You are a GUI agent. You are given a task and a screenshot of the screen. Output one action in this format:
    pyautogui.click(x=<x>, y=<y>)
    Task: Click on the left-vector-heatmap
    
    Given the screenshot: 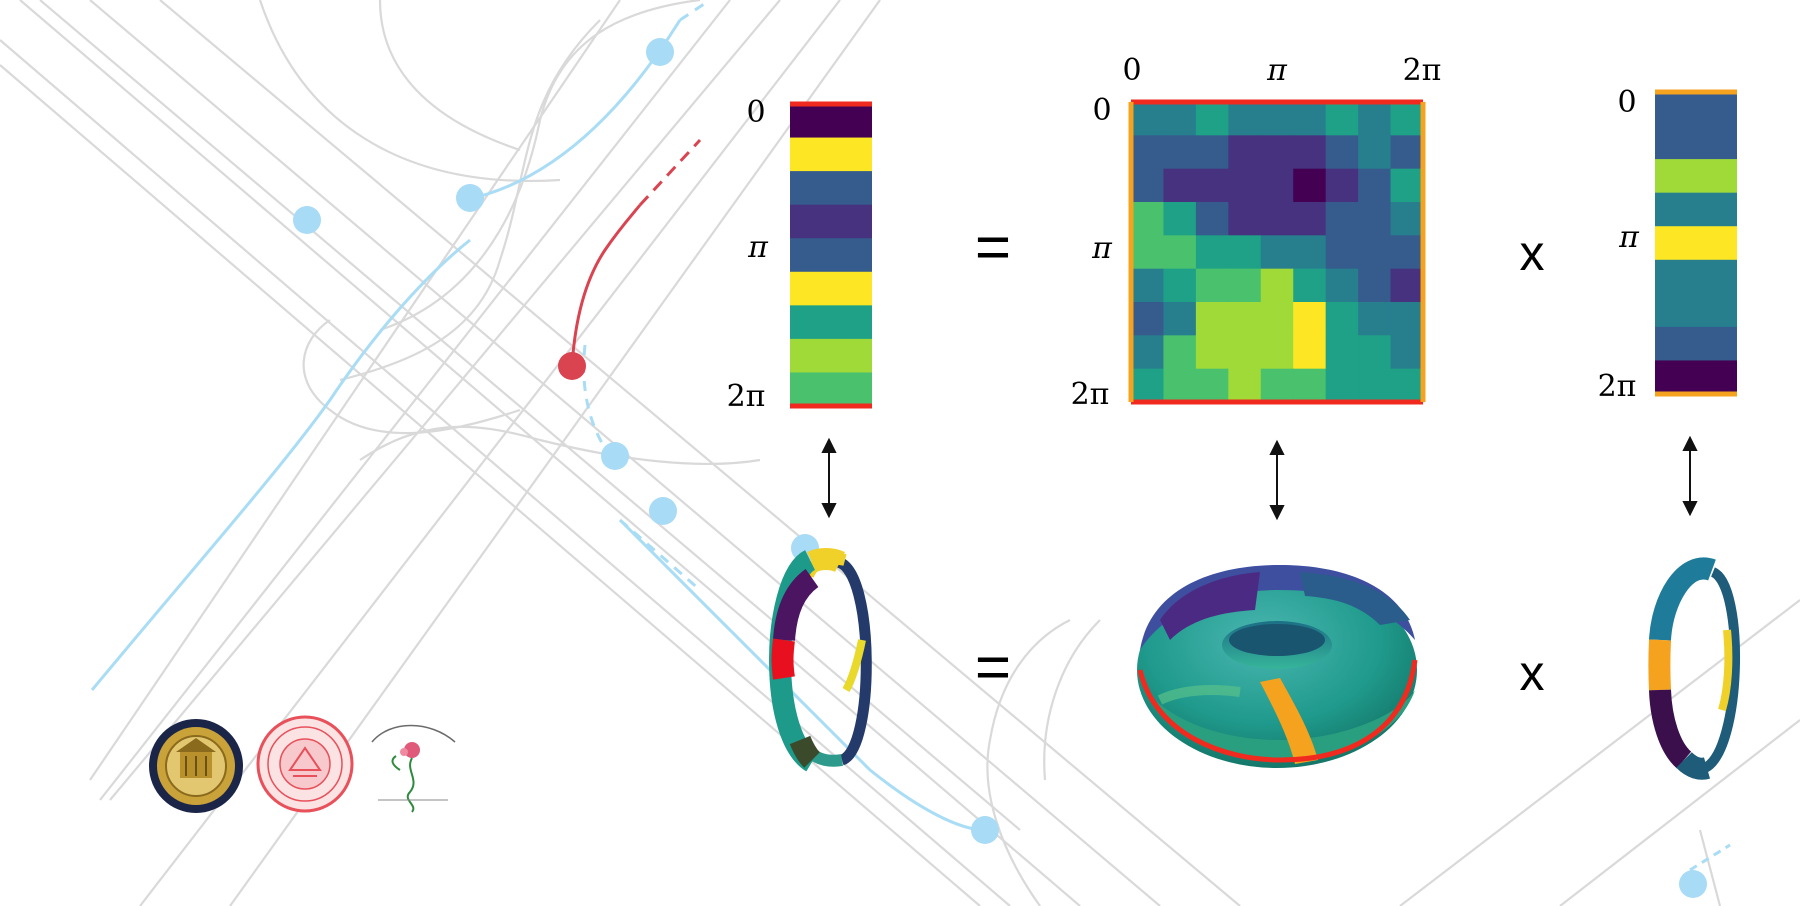 What is the action you would take?
    pyautogui.click(x=831, y=255)
    